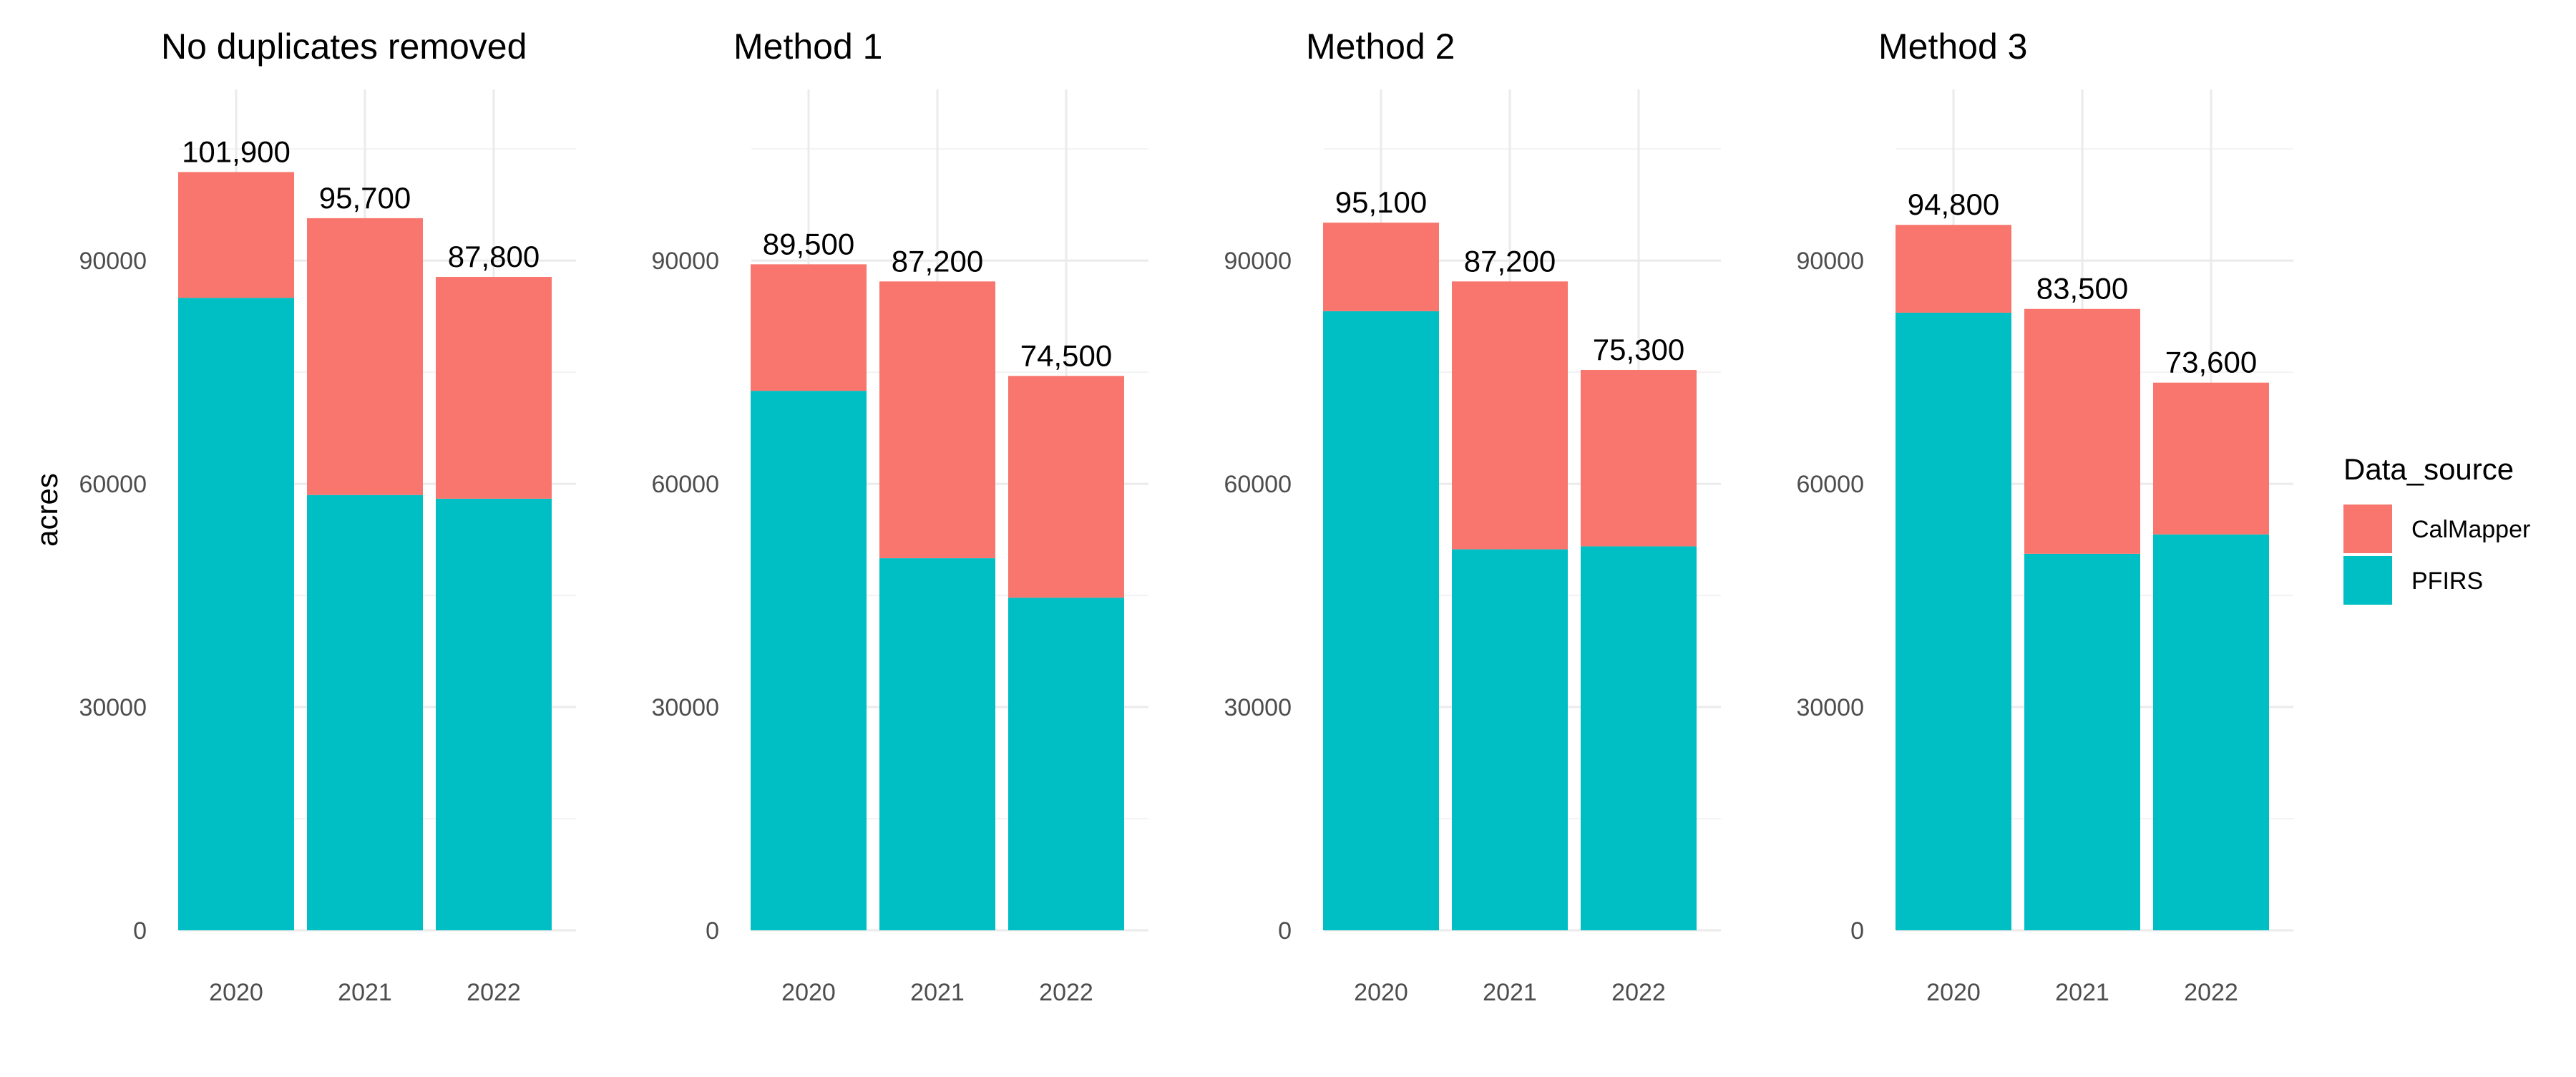 The width and height of the screenshot is (2576, 1077). I want to click on legend-key-pfirs, so click(2367, 580).